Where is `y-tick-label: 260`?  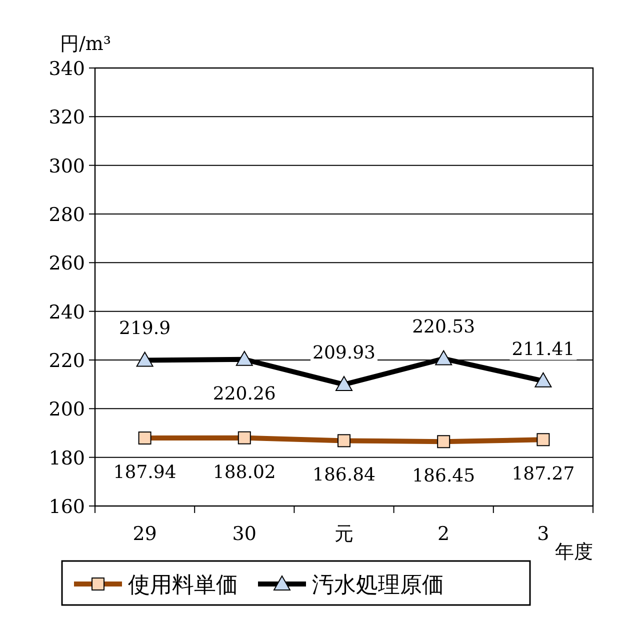
y-tick-label: 260 is located at coordinates (66, 263).